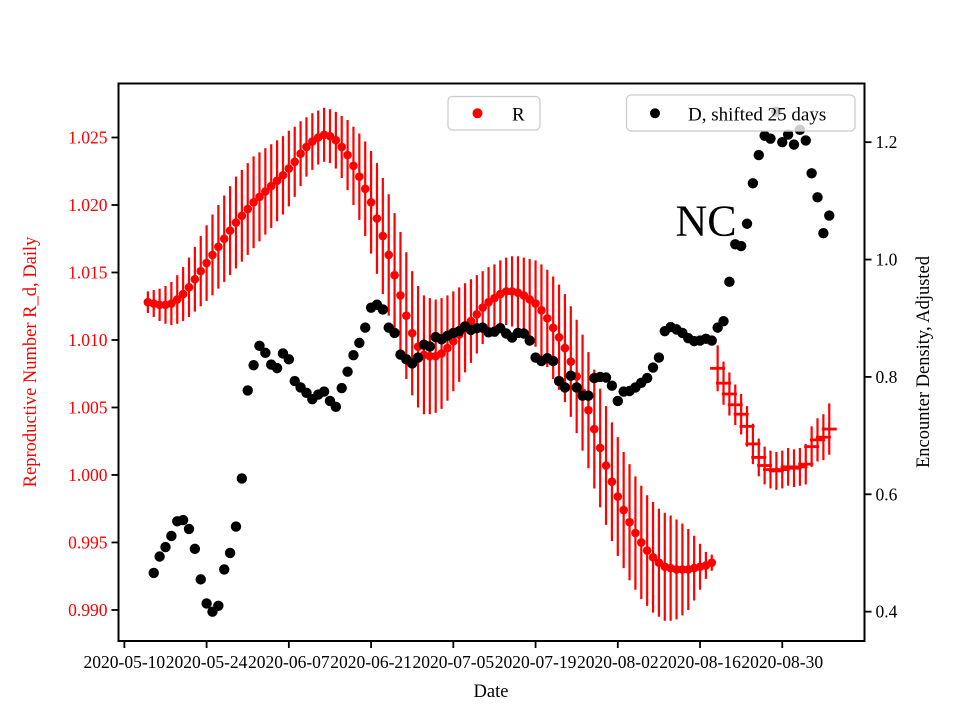  I want to click on y-left-tick-label: 1.015, so click(88, 272).